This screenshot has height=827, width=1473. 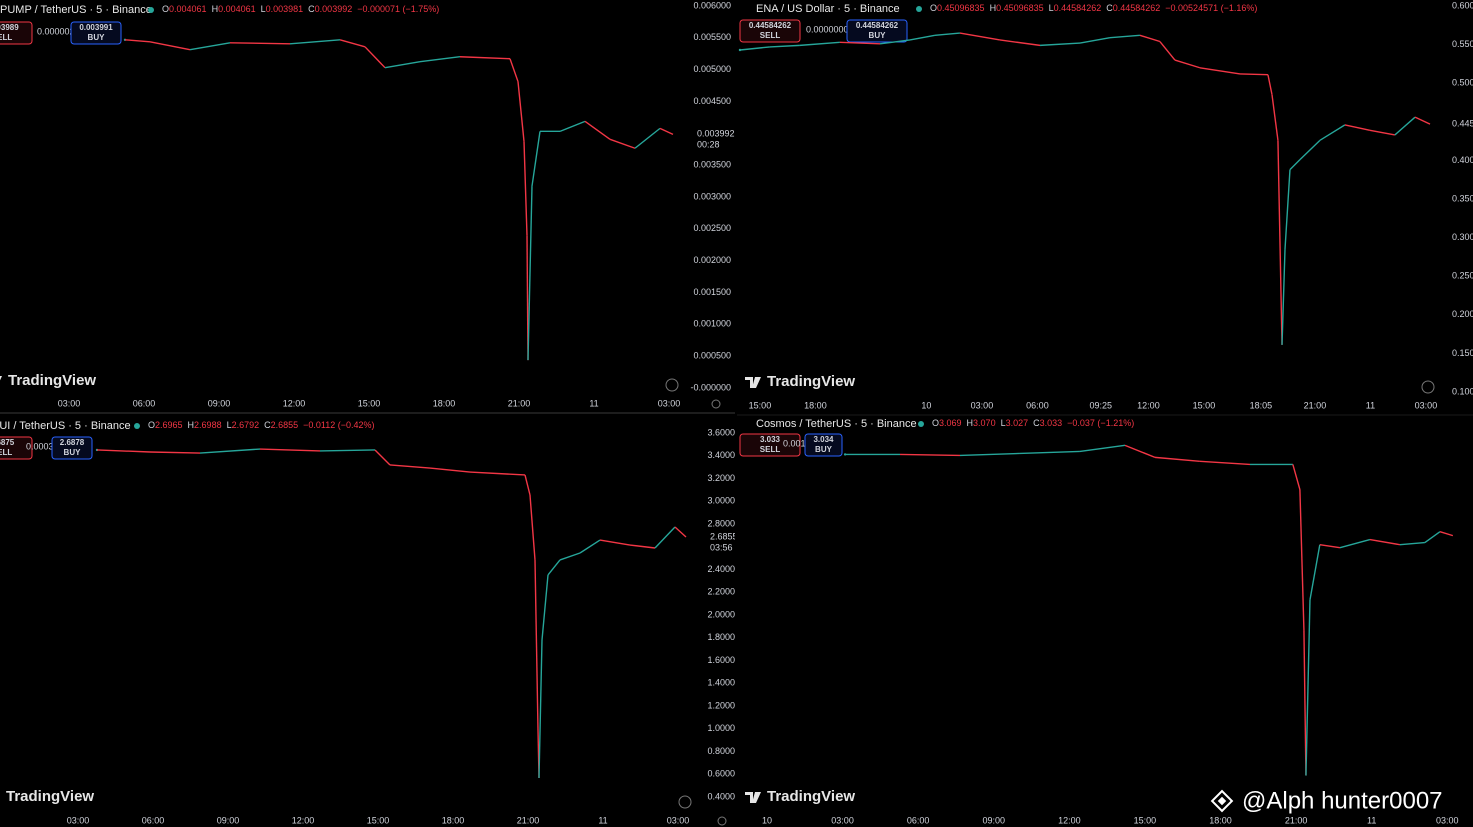 What do you see at coordinates (50, 796) in the screenshot?
I see `watermark: TradingView` at bounding box center [50, 796].